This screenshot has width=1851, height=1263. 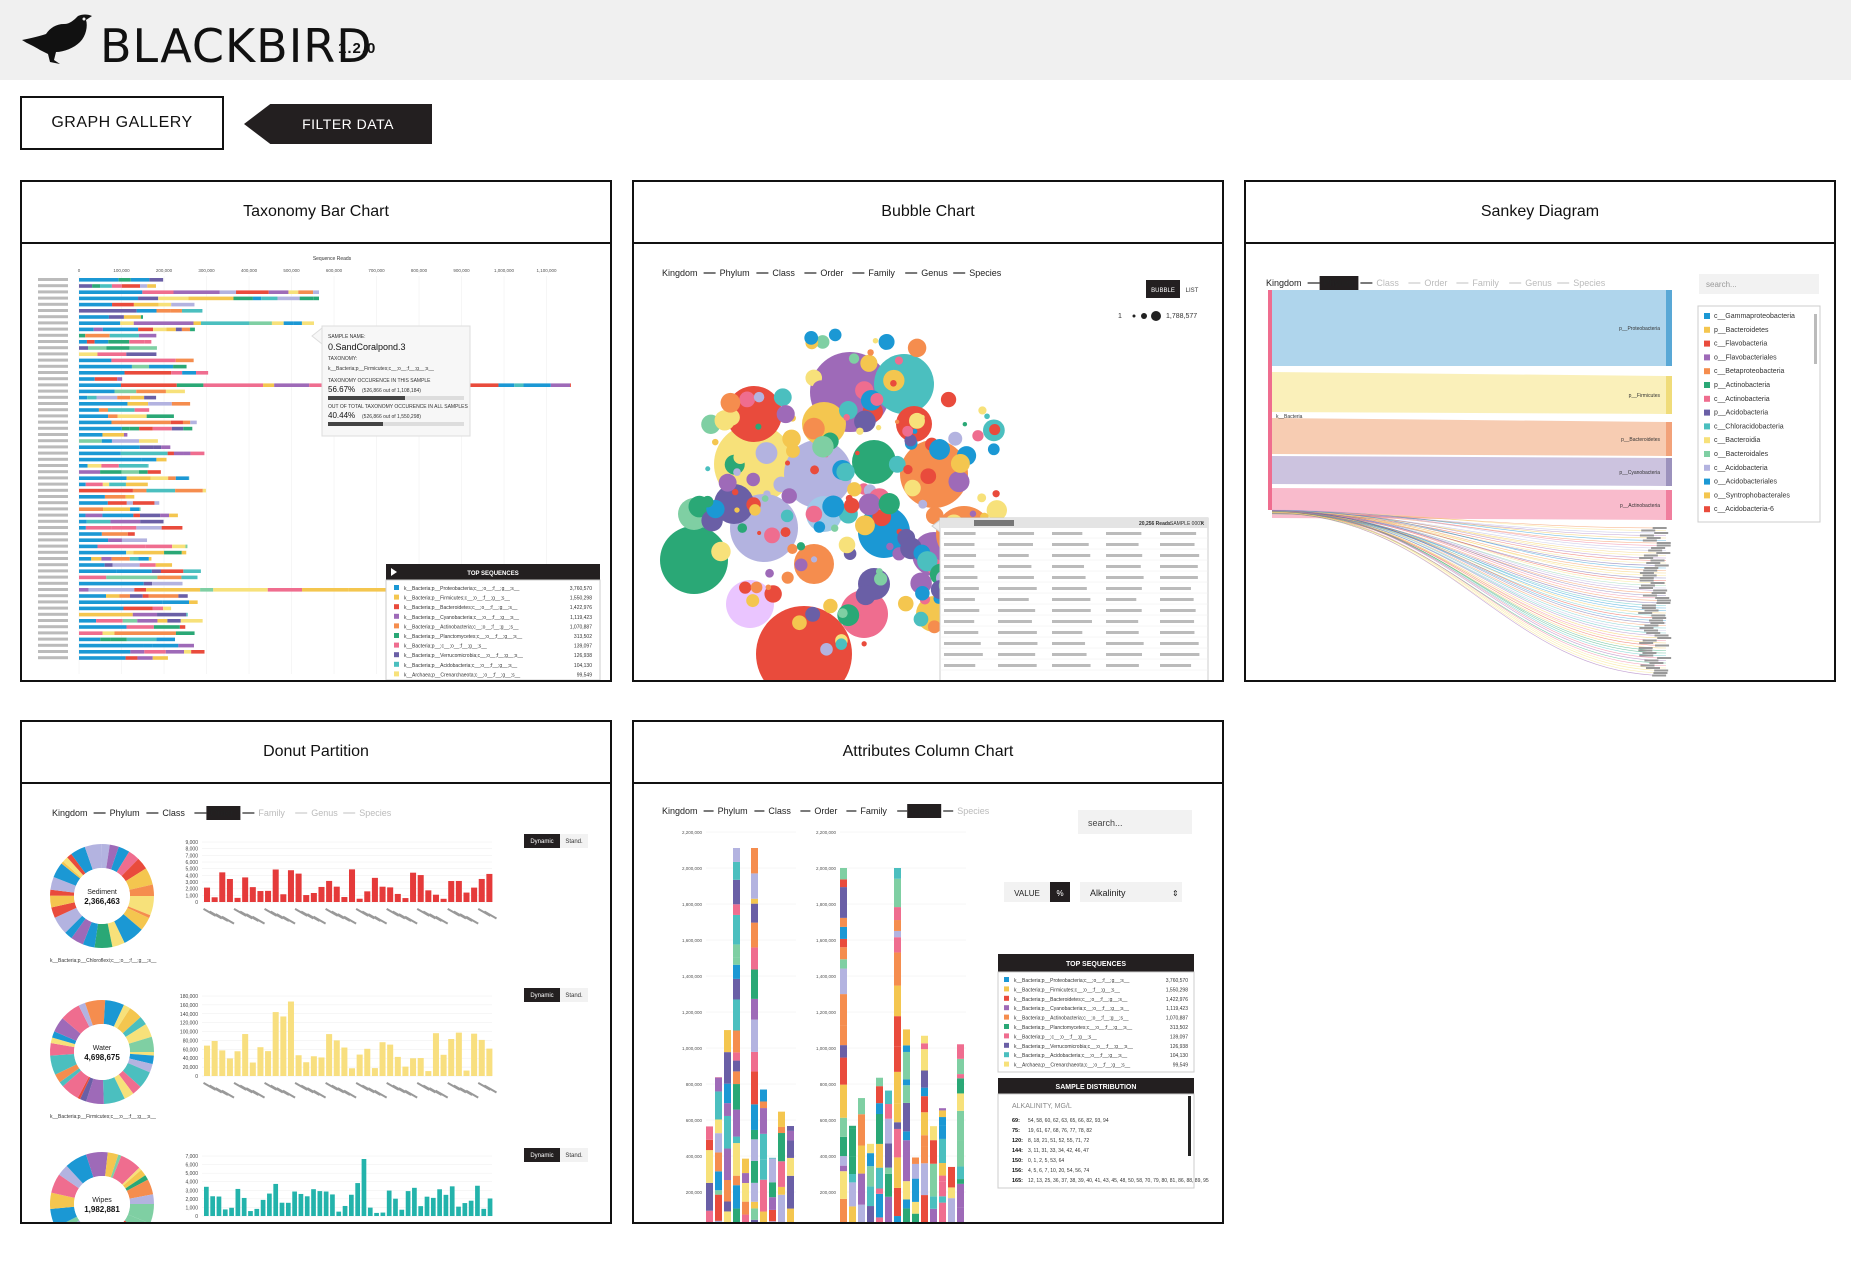 I want to click on taxa-list-item: p__Actinobacteria, so click(x=1742, y=385).